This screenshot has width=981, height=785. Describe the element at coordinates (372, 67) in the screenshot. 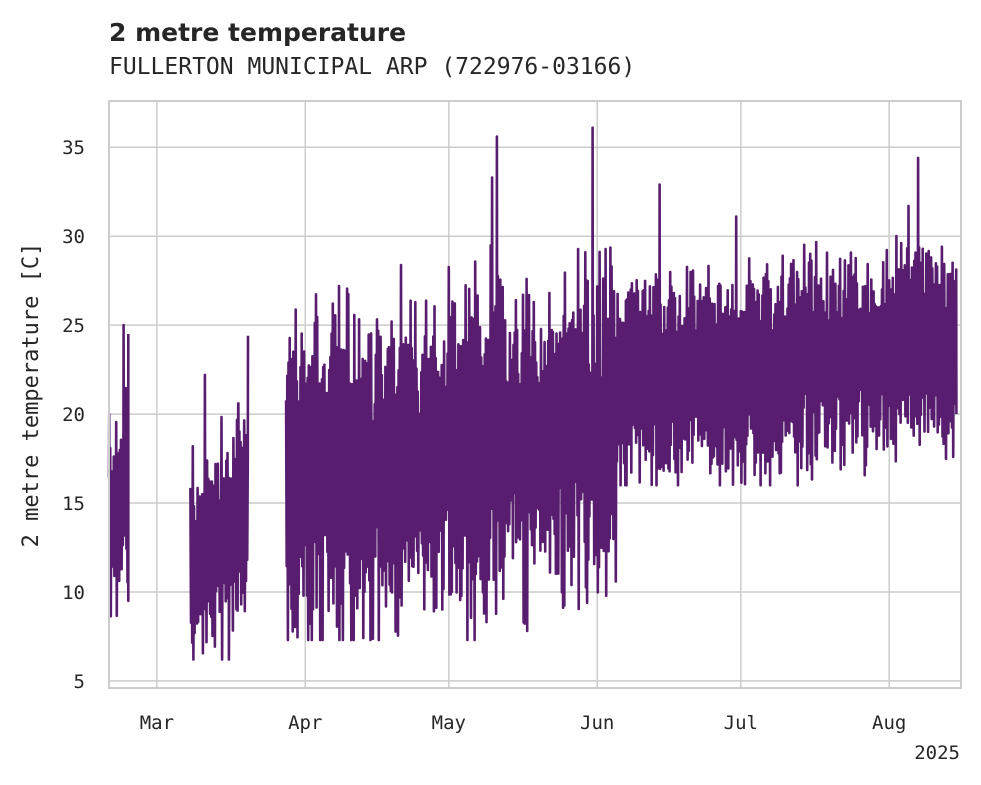

I see `chart-subtitle: FULLERTON MUNICIPAL ARP (722976-03166)` at that location.